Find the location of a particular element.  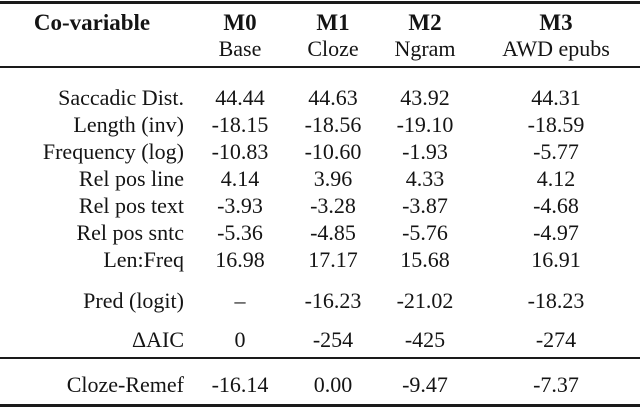

cell-value: -3.93 is located at coordinates (240, 205).